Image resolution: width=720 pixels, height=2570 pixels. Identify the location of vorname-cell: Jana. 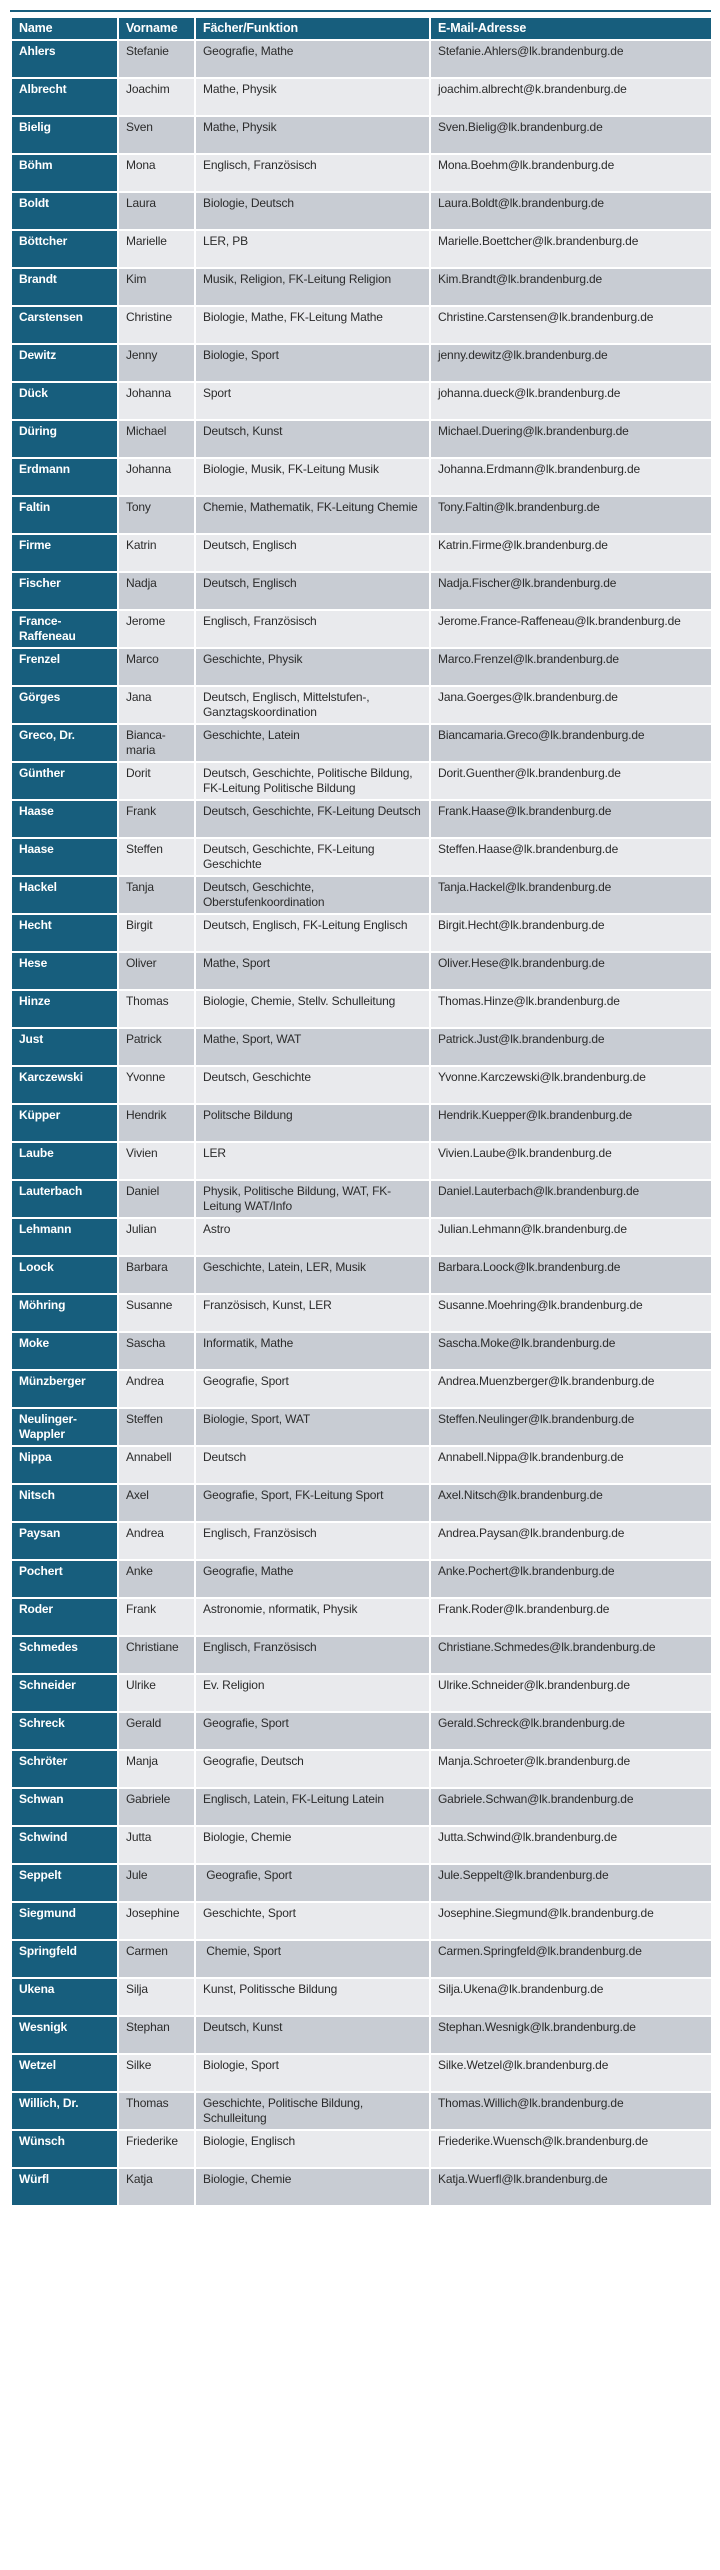
(156, 705).